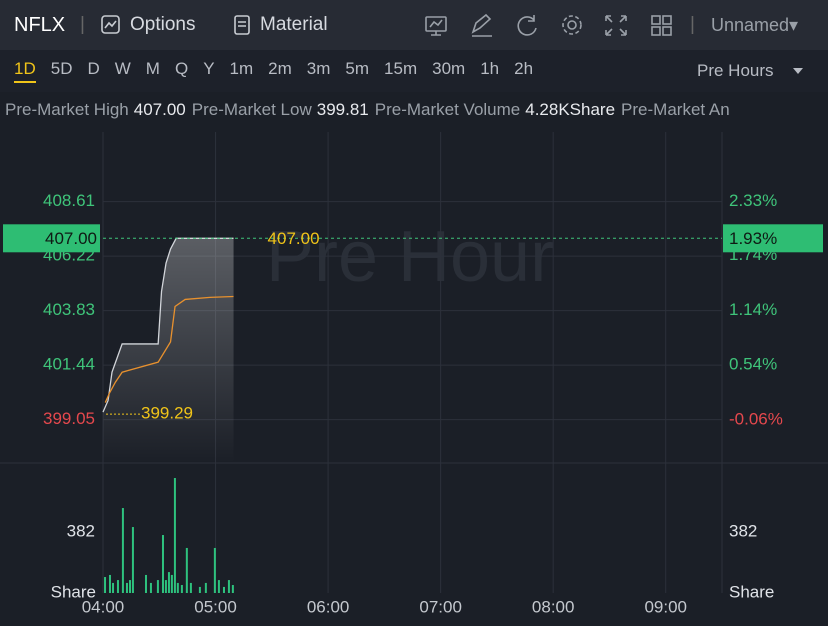 This screenshot has width=828, height=626. What do you see at coordinates (67, 109) in the screenshot?
I see `stat-label: Pre-Market High` at bounding box center [67, 109].